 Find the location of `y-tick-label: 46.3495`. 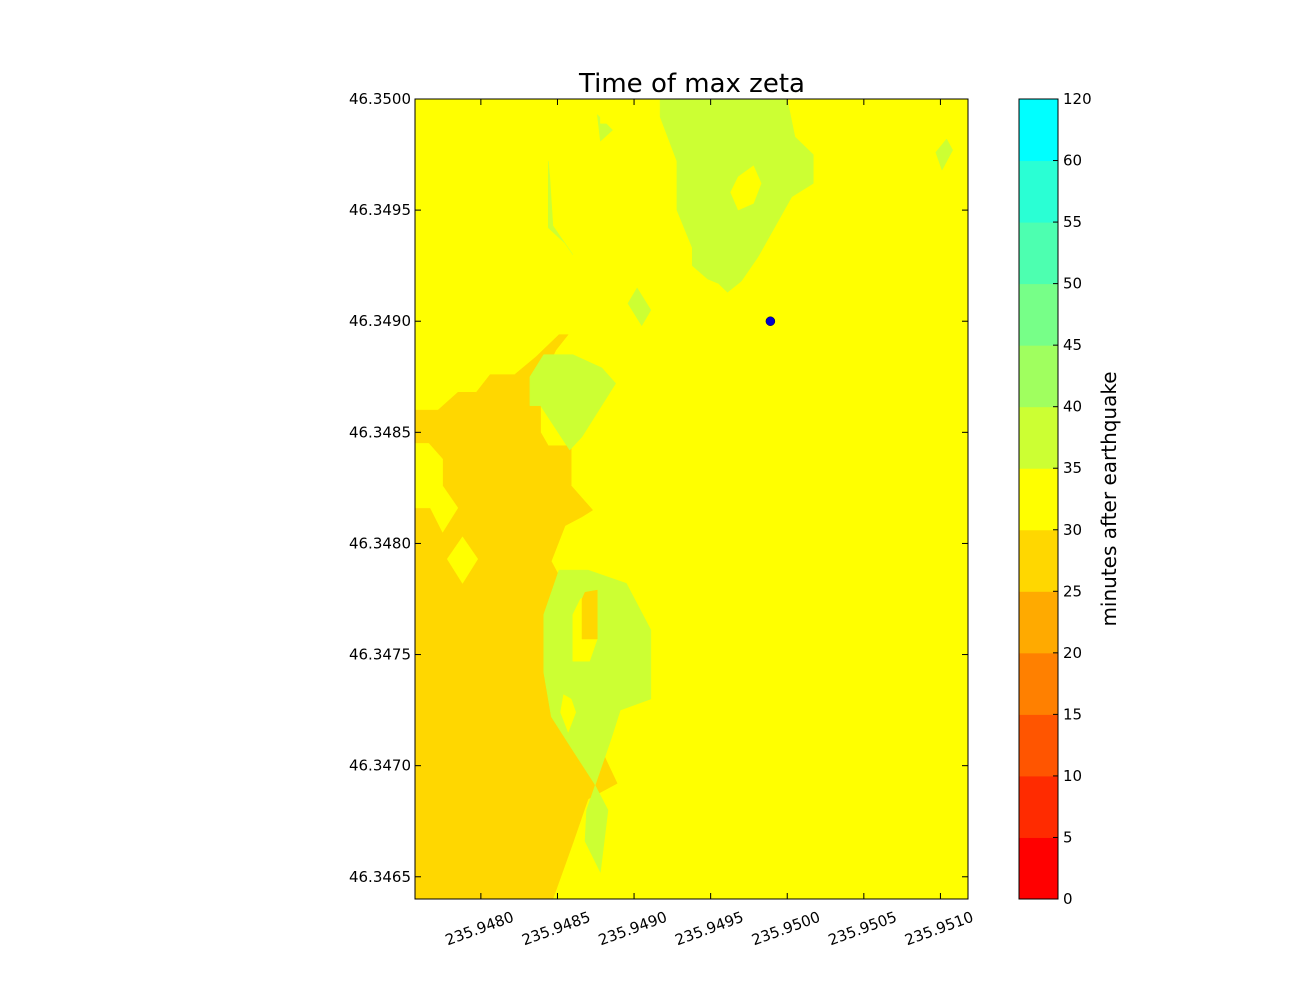

y-tick-label: 46.3495 is located at coordinates (380, 210).